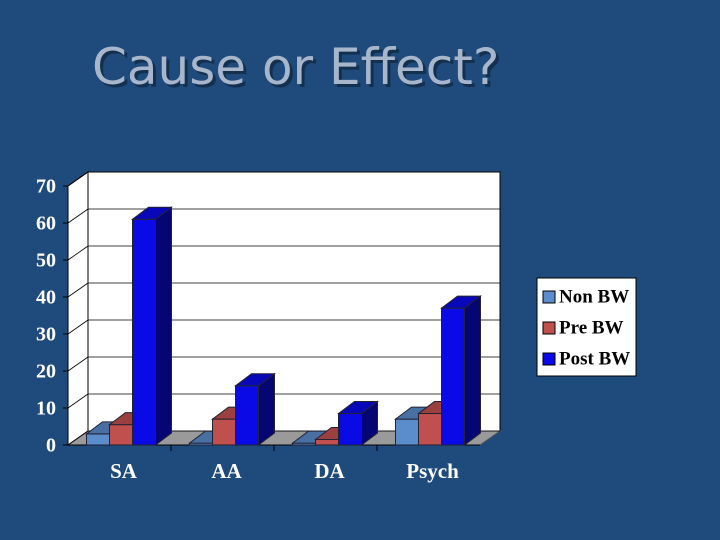  Describe the element at coordinates (591, 327) in the screenshot. I see `legend-label: Pre BW` at that location.